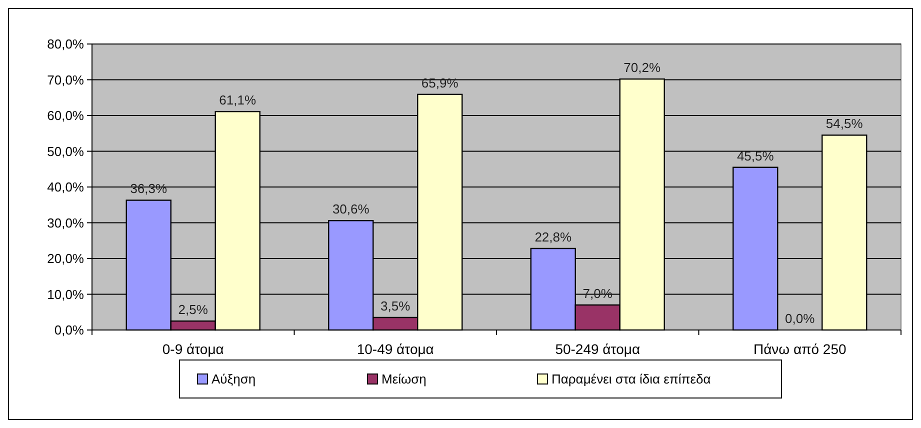 This screenshot has width=921, height=428. What do you see at coordinates (237, 100) in the screenshot?
I see `data-label: 61,1%` at bounding box center [237, 100].